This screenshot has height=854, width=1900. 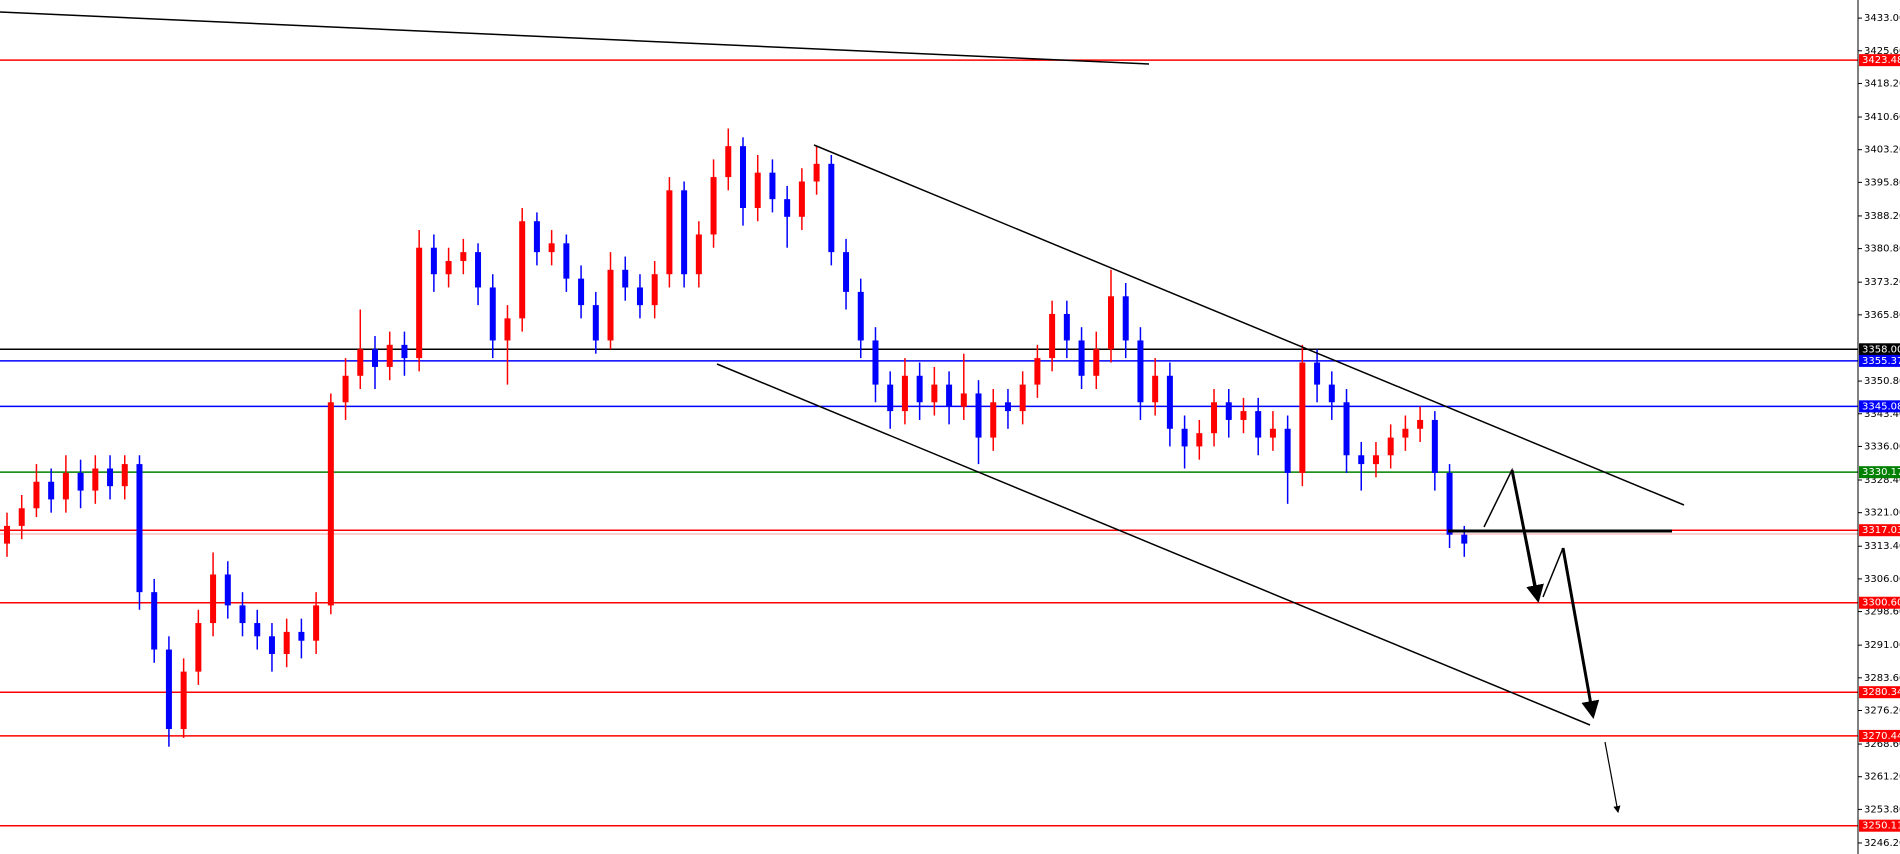 What do you see at coordinates (1882, 513) in the screenshot?
I see `y-tick-label: 3321.00` at bounding box center [1882, 513].